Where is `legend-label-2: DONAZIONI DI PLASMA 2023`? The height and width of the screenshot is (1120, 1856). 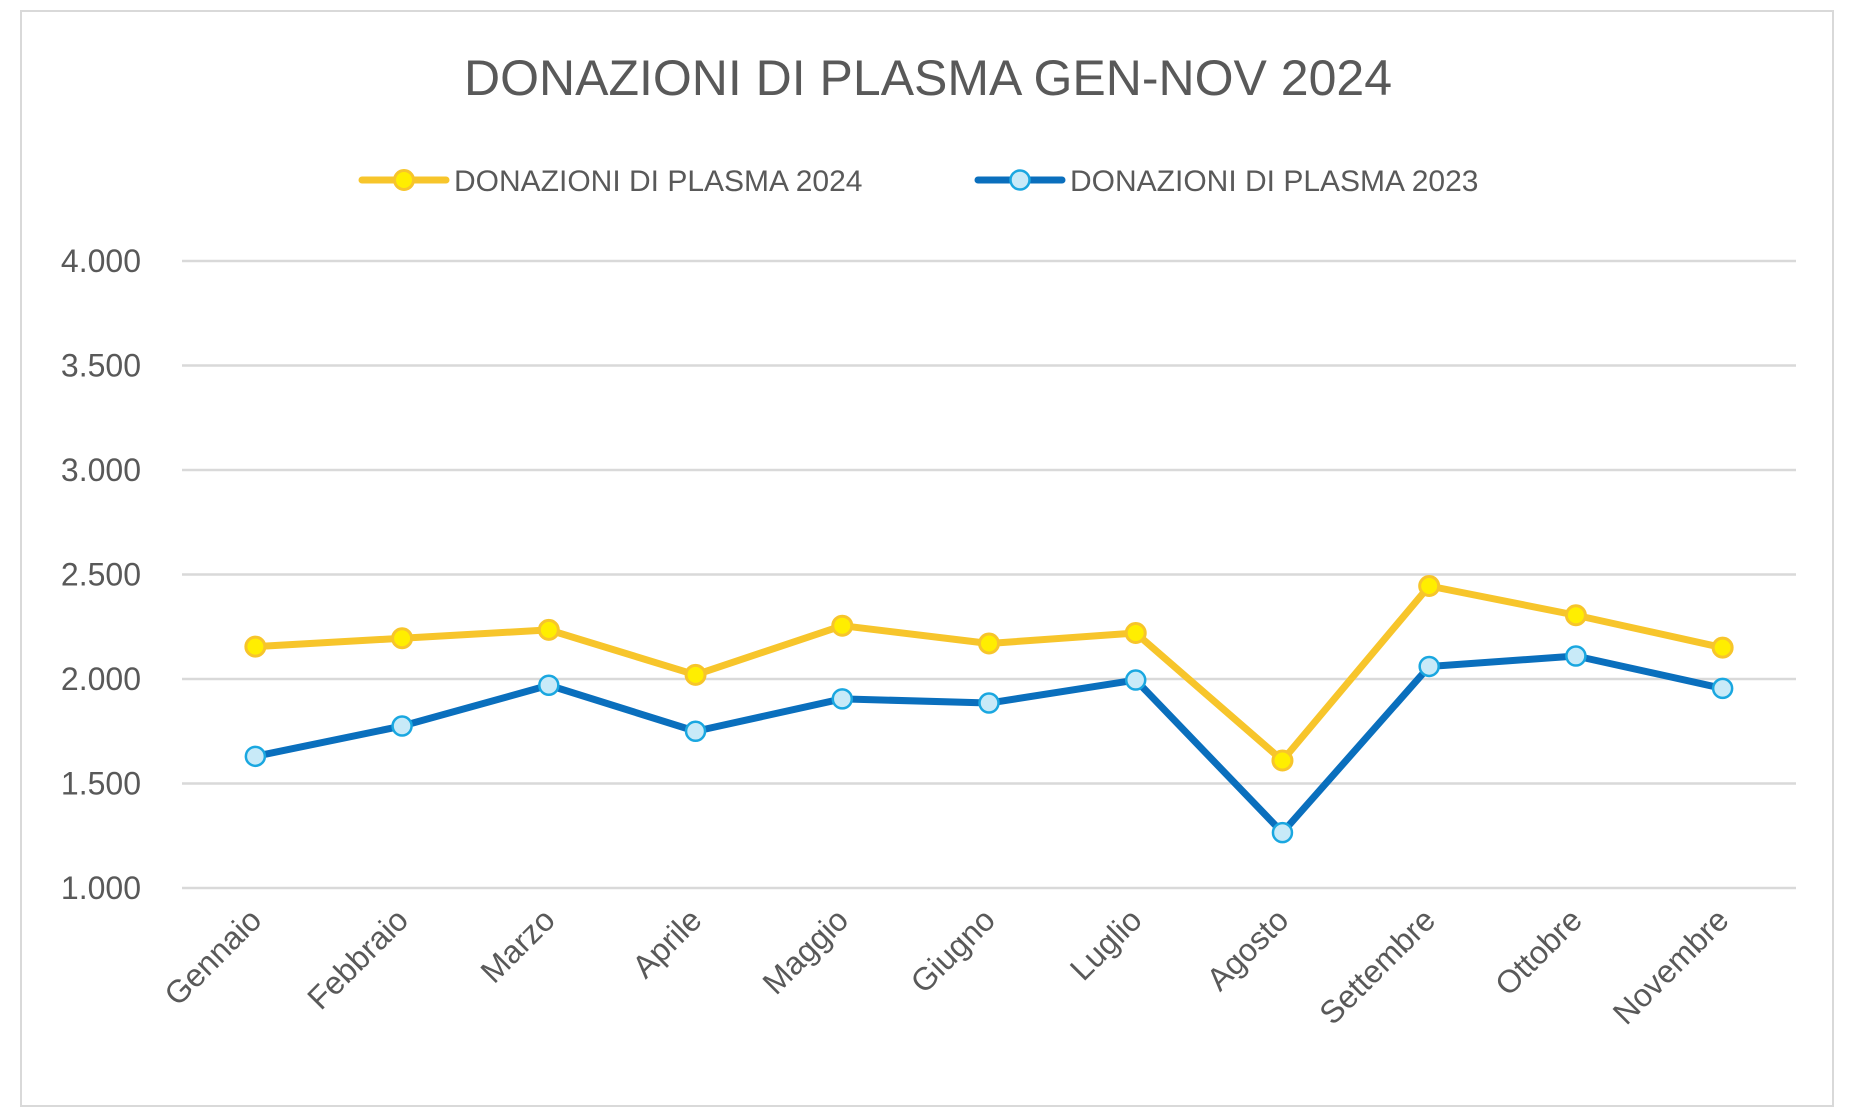 legend-label-2: DONAZIONI DI PLASMA 2023 is located at coordinates (1274, 181).